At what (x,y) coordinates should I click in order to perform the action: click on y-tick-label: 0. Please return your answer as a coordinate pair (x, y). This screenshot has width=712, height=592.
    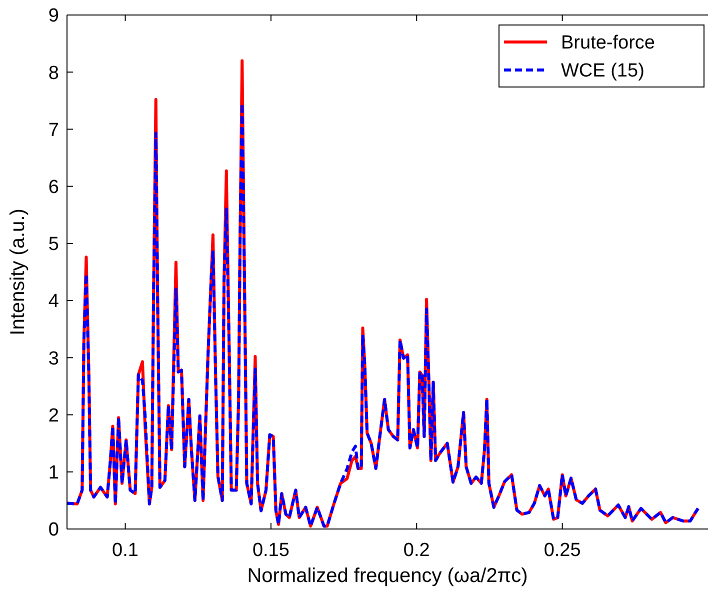
    Looking at the image, I should click on (53, 530).